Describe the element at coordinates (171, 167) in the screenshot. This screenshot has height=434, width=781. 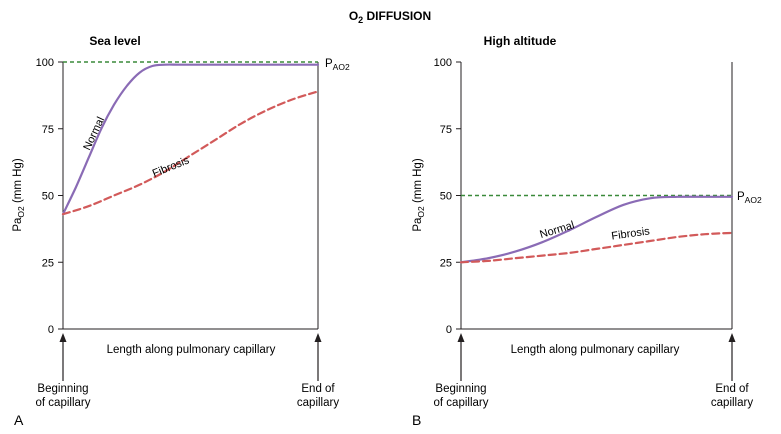
I see `panel-a-fibrosis-label: Fibrosis` at that location.